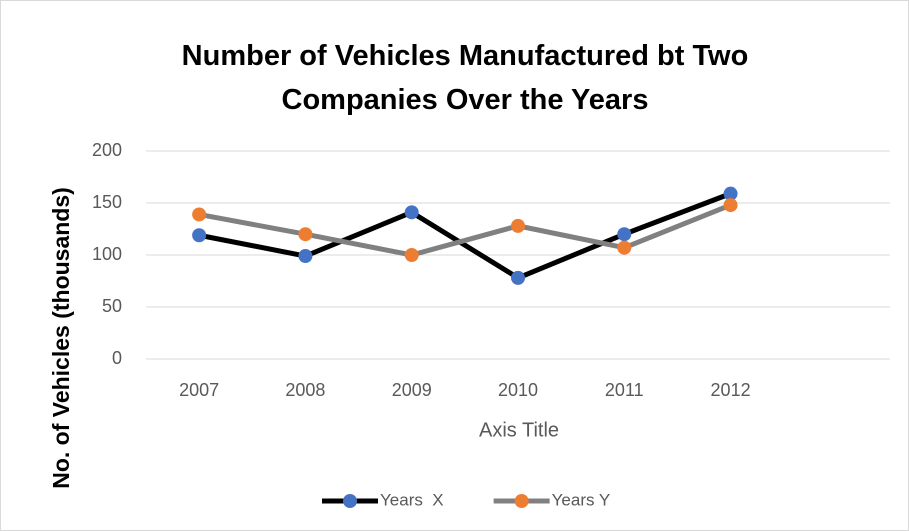 Image resolution: width=909 pixels, height=531 pixels. I want to click on y-tick-label: 50, so click(112, 306).